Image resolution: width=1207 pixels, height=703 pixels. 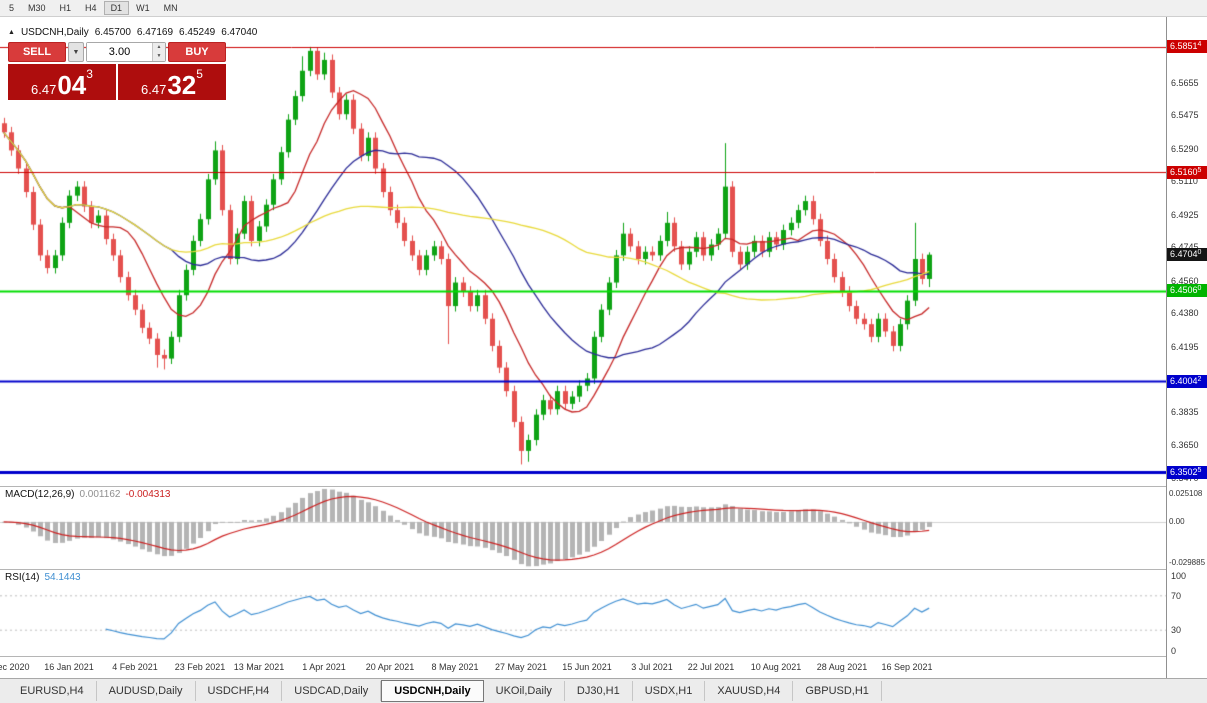 I want to click on chart-tab-eurusd-h4: EURUSD,H4, so click(x=52, y=691).